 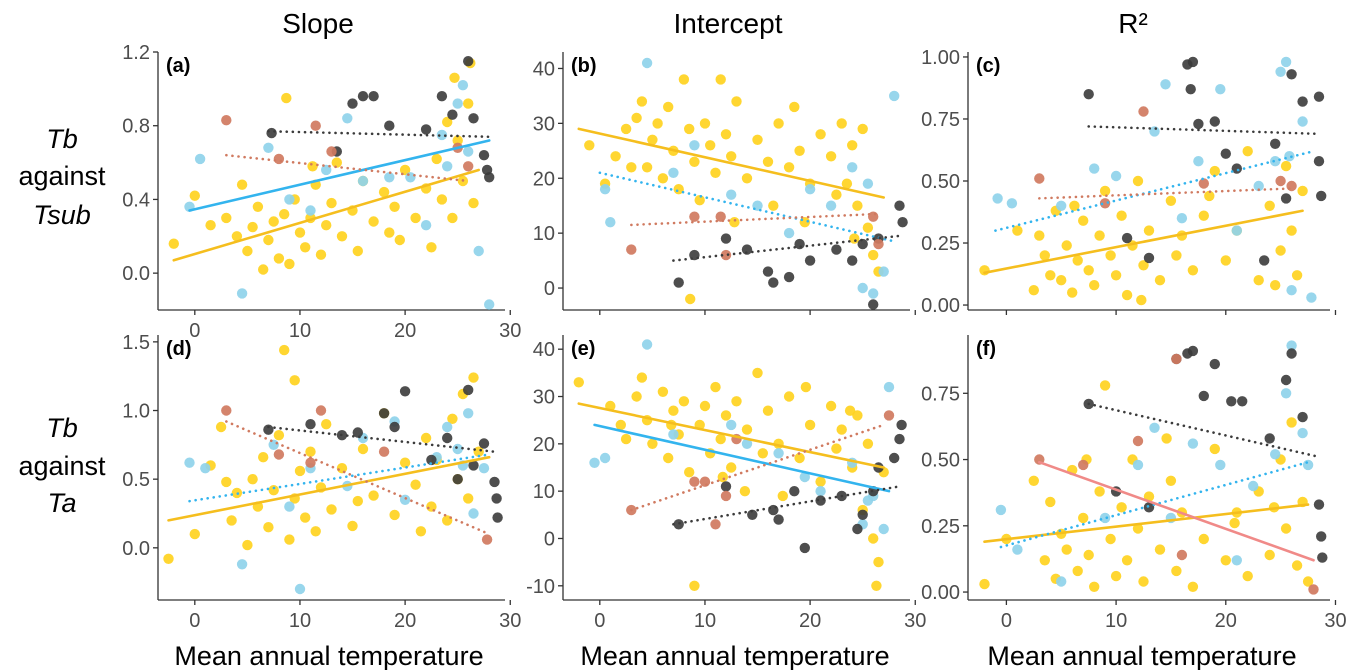 What do you see at coordinates (1204, 130) in the screenshot?
I see `trend-line-dark-line` at bounding box center [1204, 130].